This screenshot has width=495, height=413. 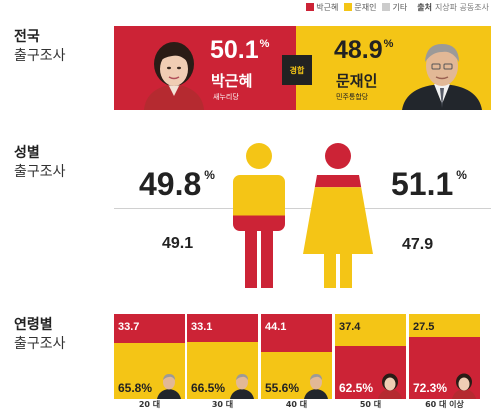 I want to click on age-section-label: 연령별 출구조사, so click(x=40, y=335).